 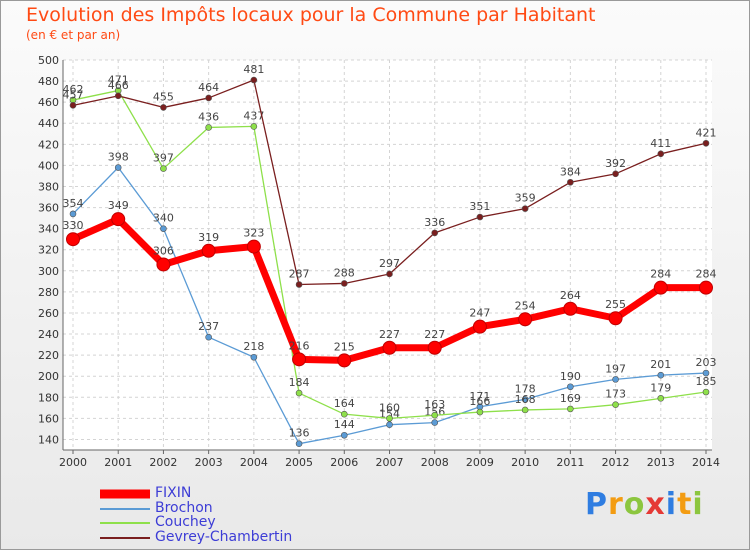 I want to click on data-label-fixin: 255, so click(x=615, y=304).